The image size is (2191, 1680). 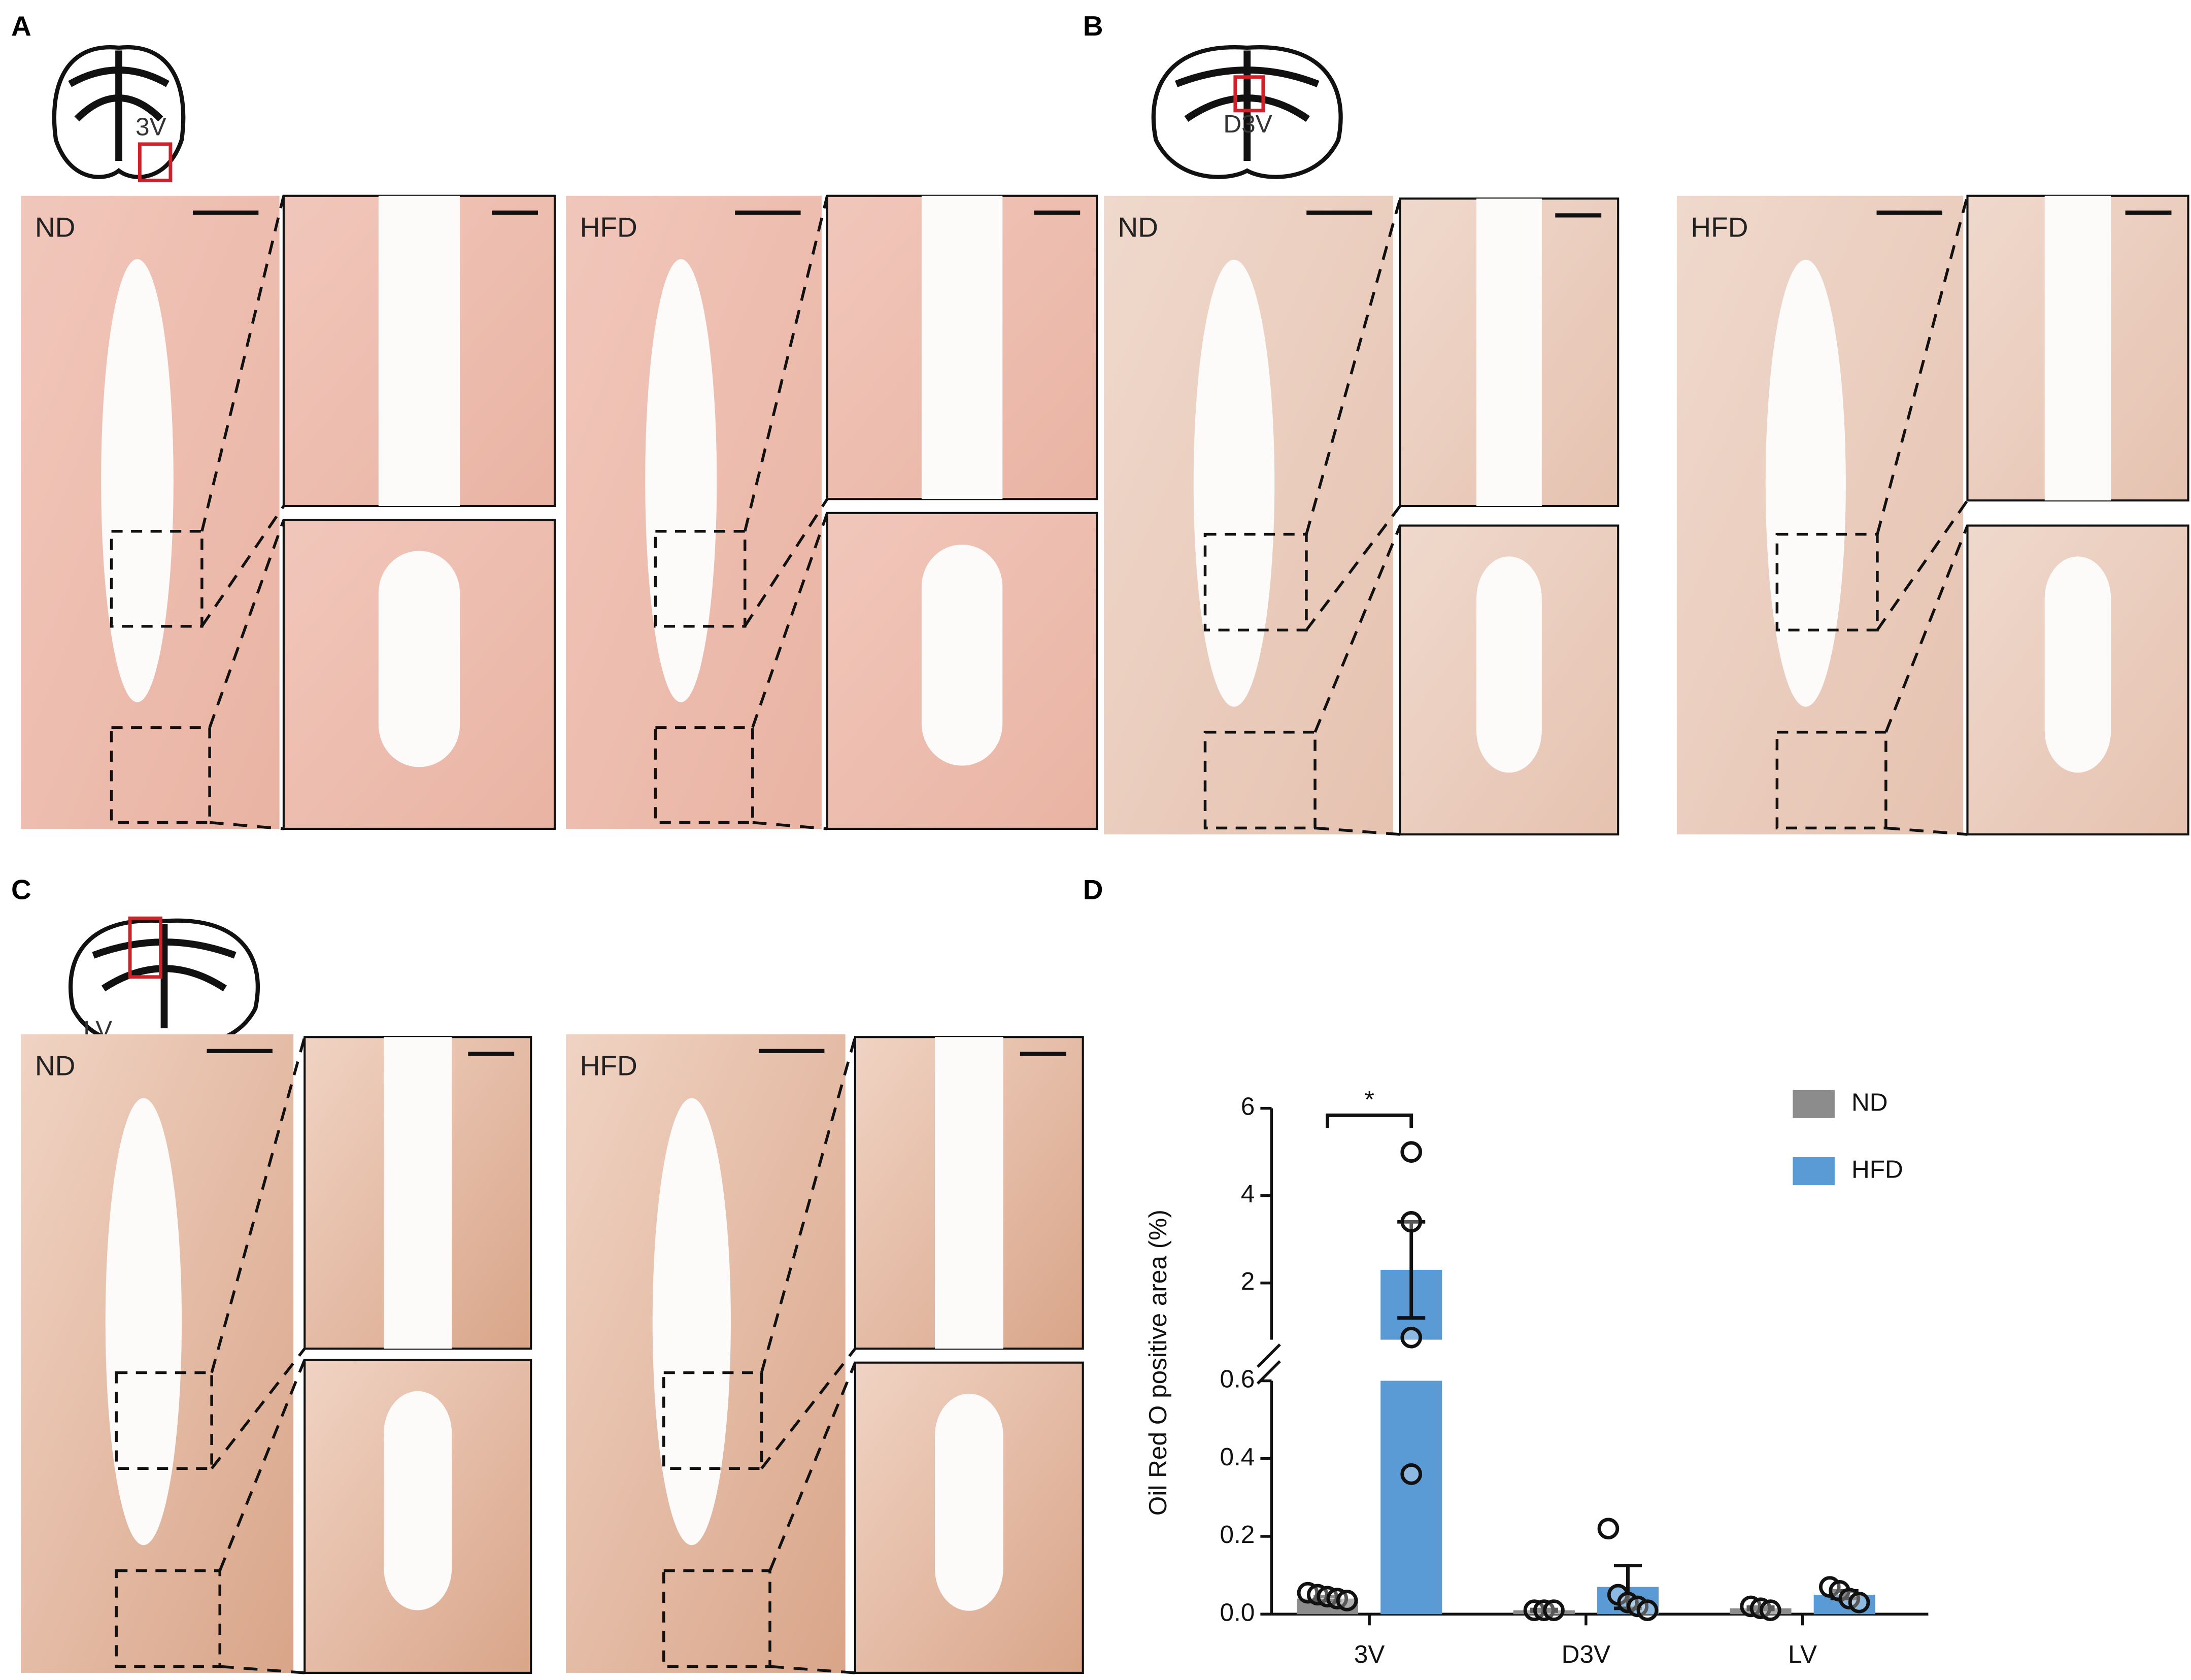 What do you see at coordinates (1369, 1120) in the screenshot?
I see `significance-bracket` at bounding box center [1369, 1120].